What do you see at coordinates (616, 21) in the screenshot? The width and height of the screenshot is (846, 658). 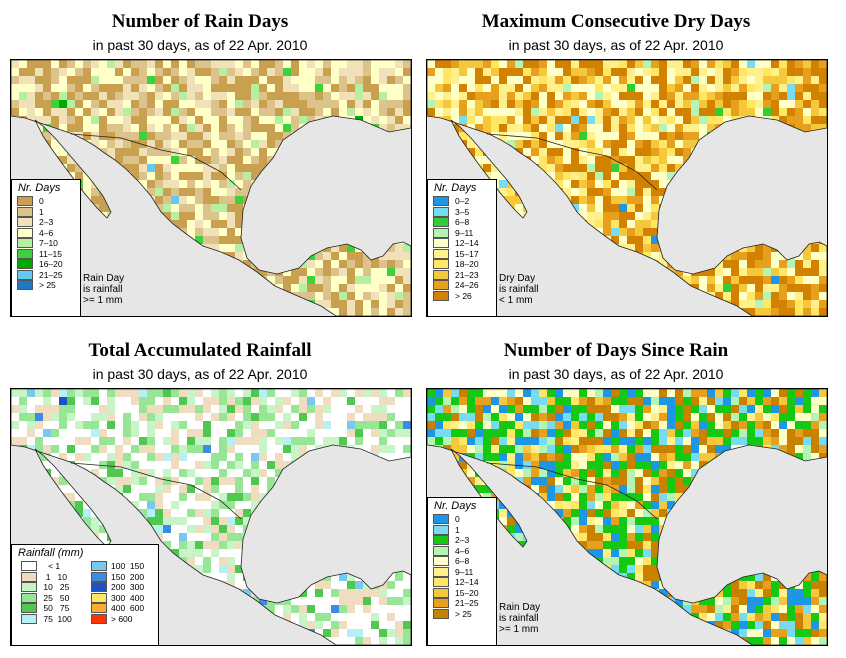 I see `chart-title: Maximum Consecutive Dry Days` at bounding box center [616, 21].